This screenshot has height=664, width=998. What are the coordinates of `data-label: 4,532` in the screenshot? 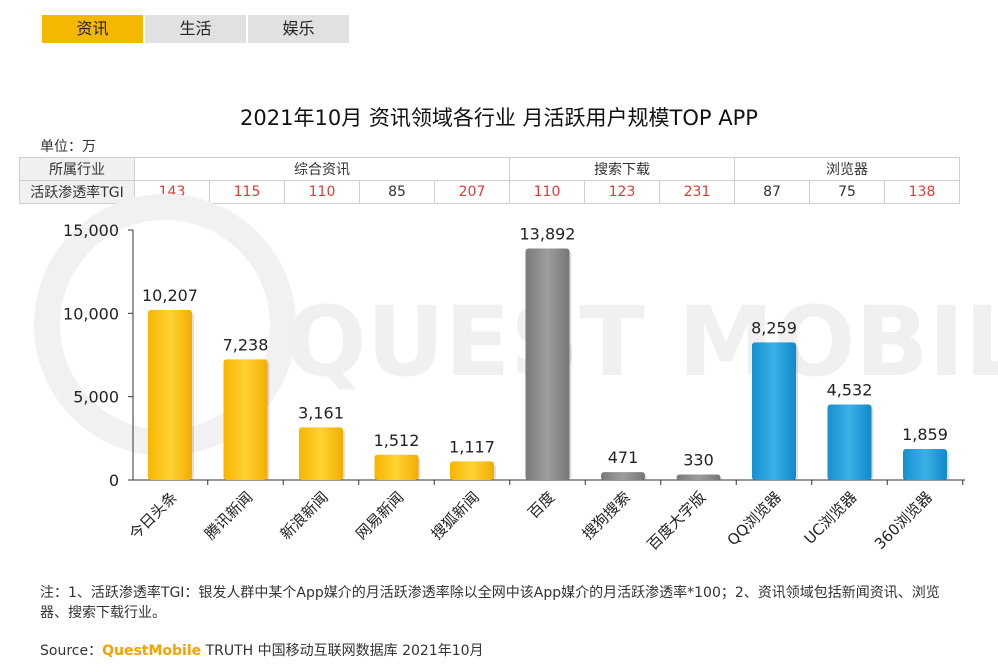 It's located at (850, 389).